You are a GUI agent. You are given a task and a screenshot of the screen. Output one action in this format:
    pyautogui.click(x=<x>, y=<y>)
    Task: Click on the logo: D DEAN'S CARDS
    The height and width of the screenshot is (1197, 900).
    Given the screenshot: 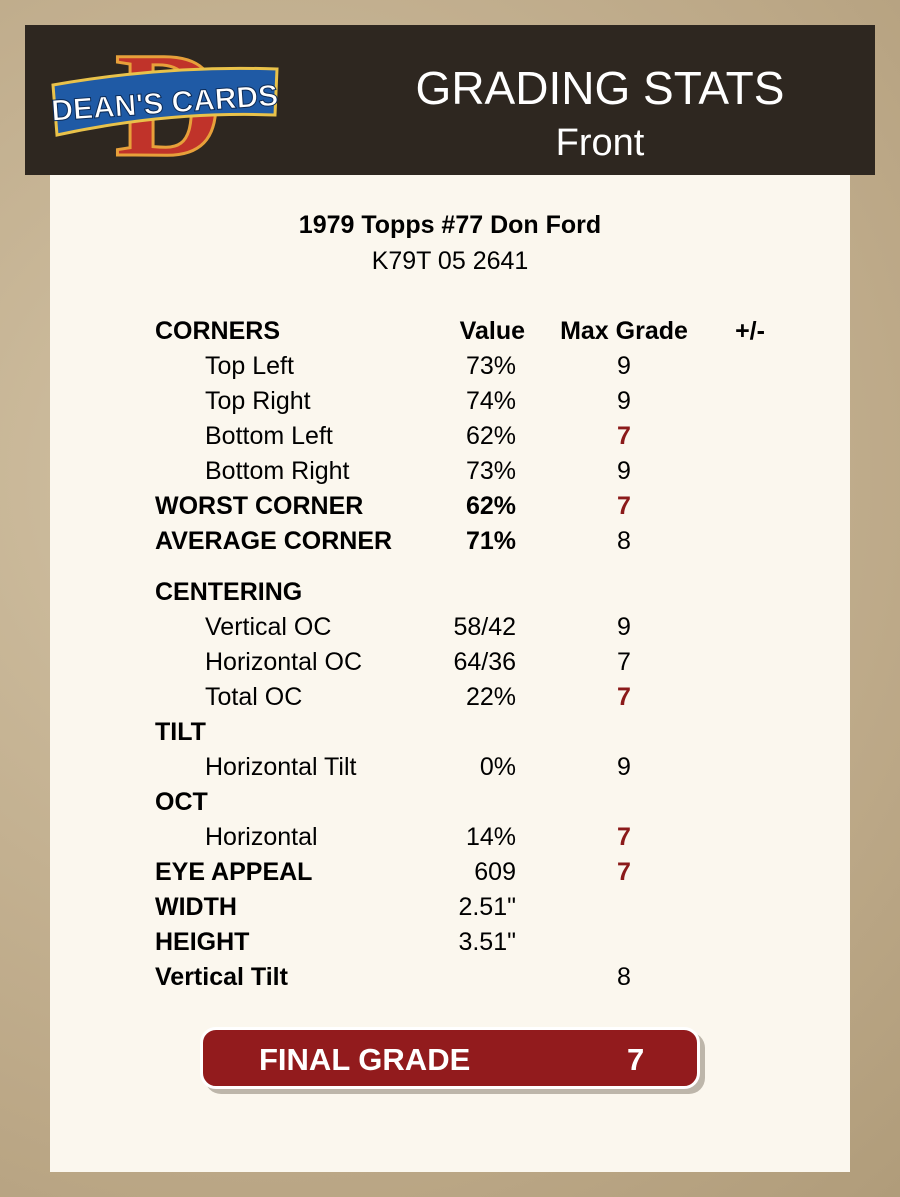 What is the action you would take?
    pyautogui.click(x=165, y=101)
    